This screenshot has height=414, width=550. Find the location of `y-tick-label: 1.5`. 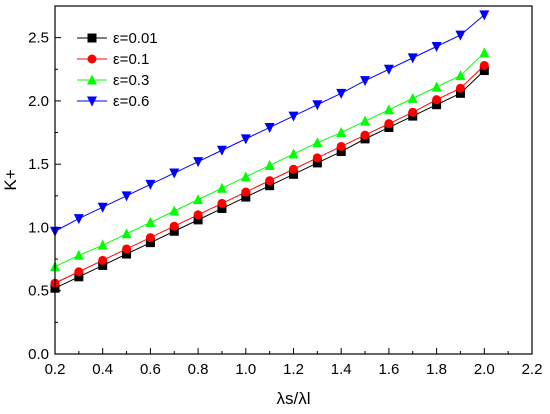

y-tick-label: 1.5 is located at coordinates (38, 164).